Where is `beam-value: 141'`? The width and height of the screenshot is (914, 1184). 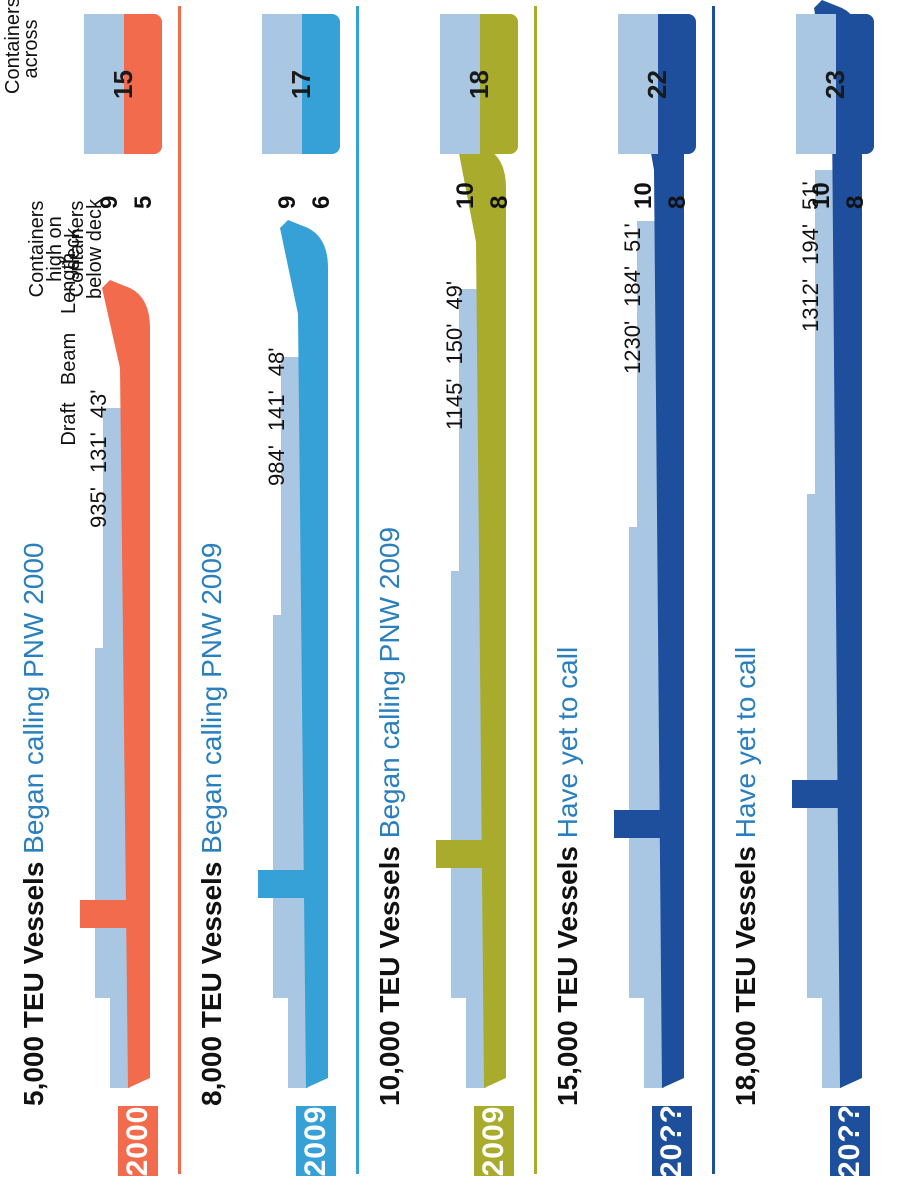 beam-value: 141' is located at coordinates (276, 411).